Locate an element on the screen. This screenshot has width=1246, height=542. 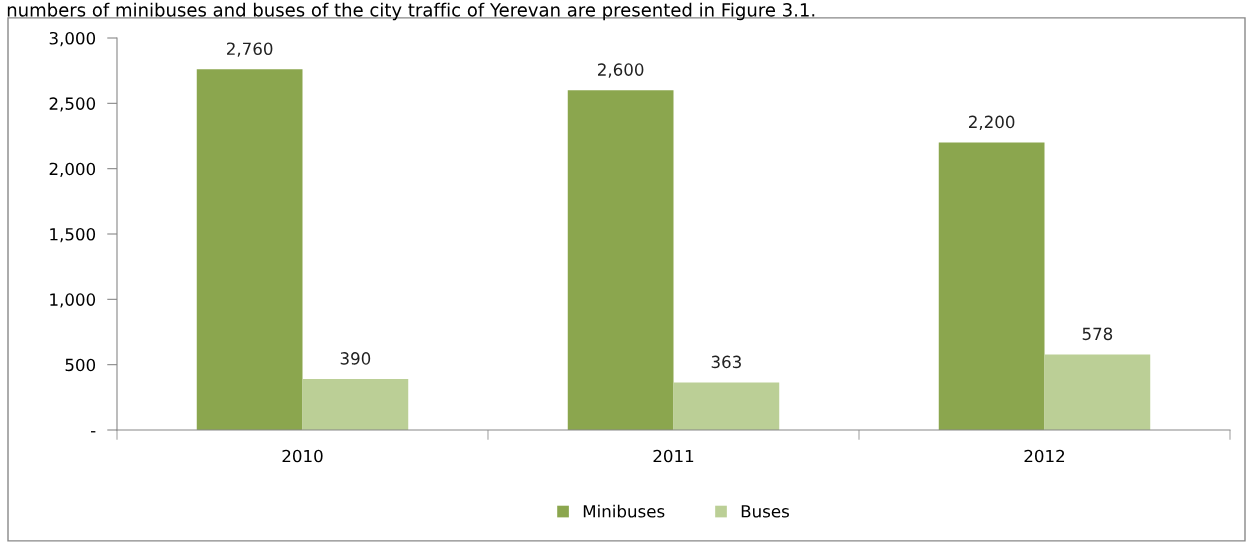
data-label: 2,760 is located at coordinates (250, 49).